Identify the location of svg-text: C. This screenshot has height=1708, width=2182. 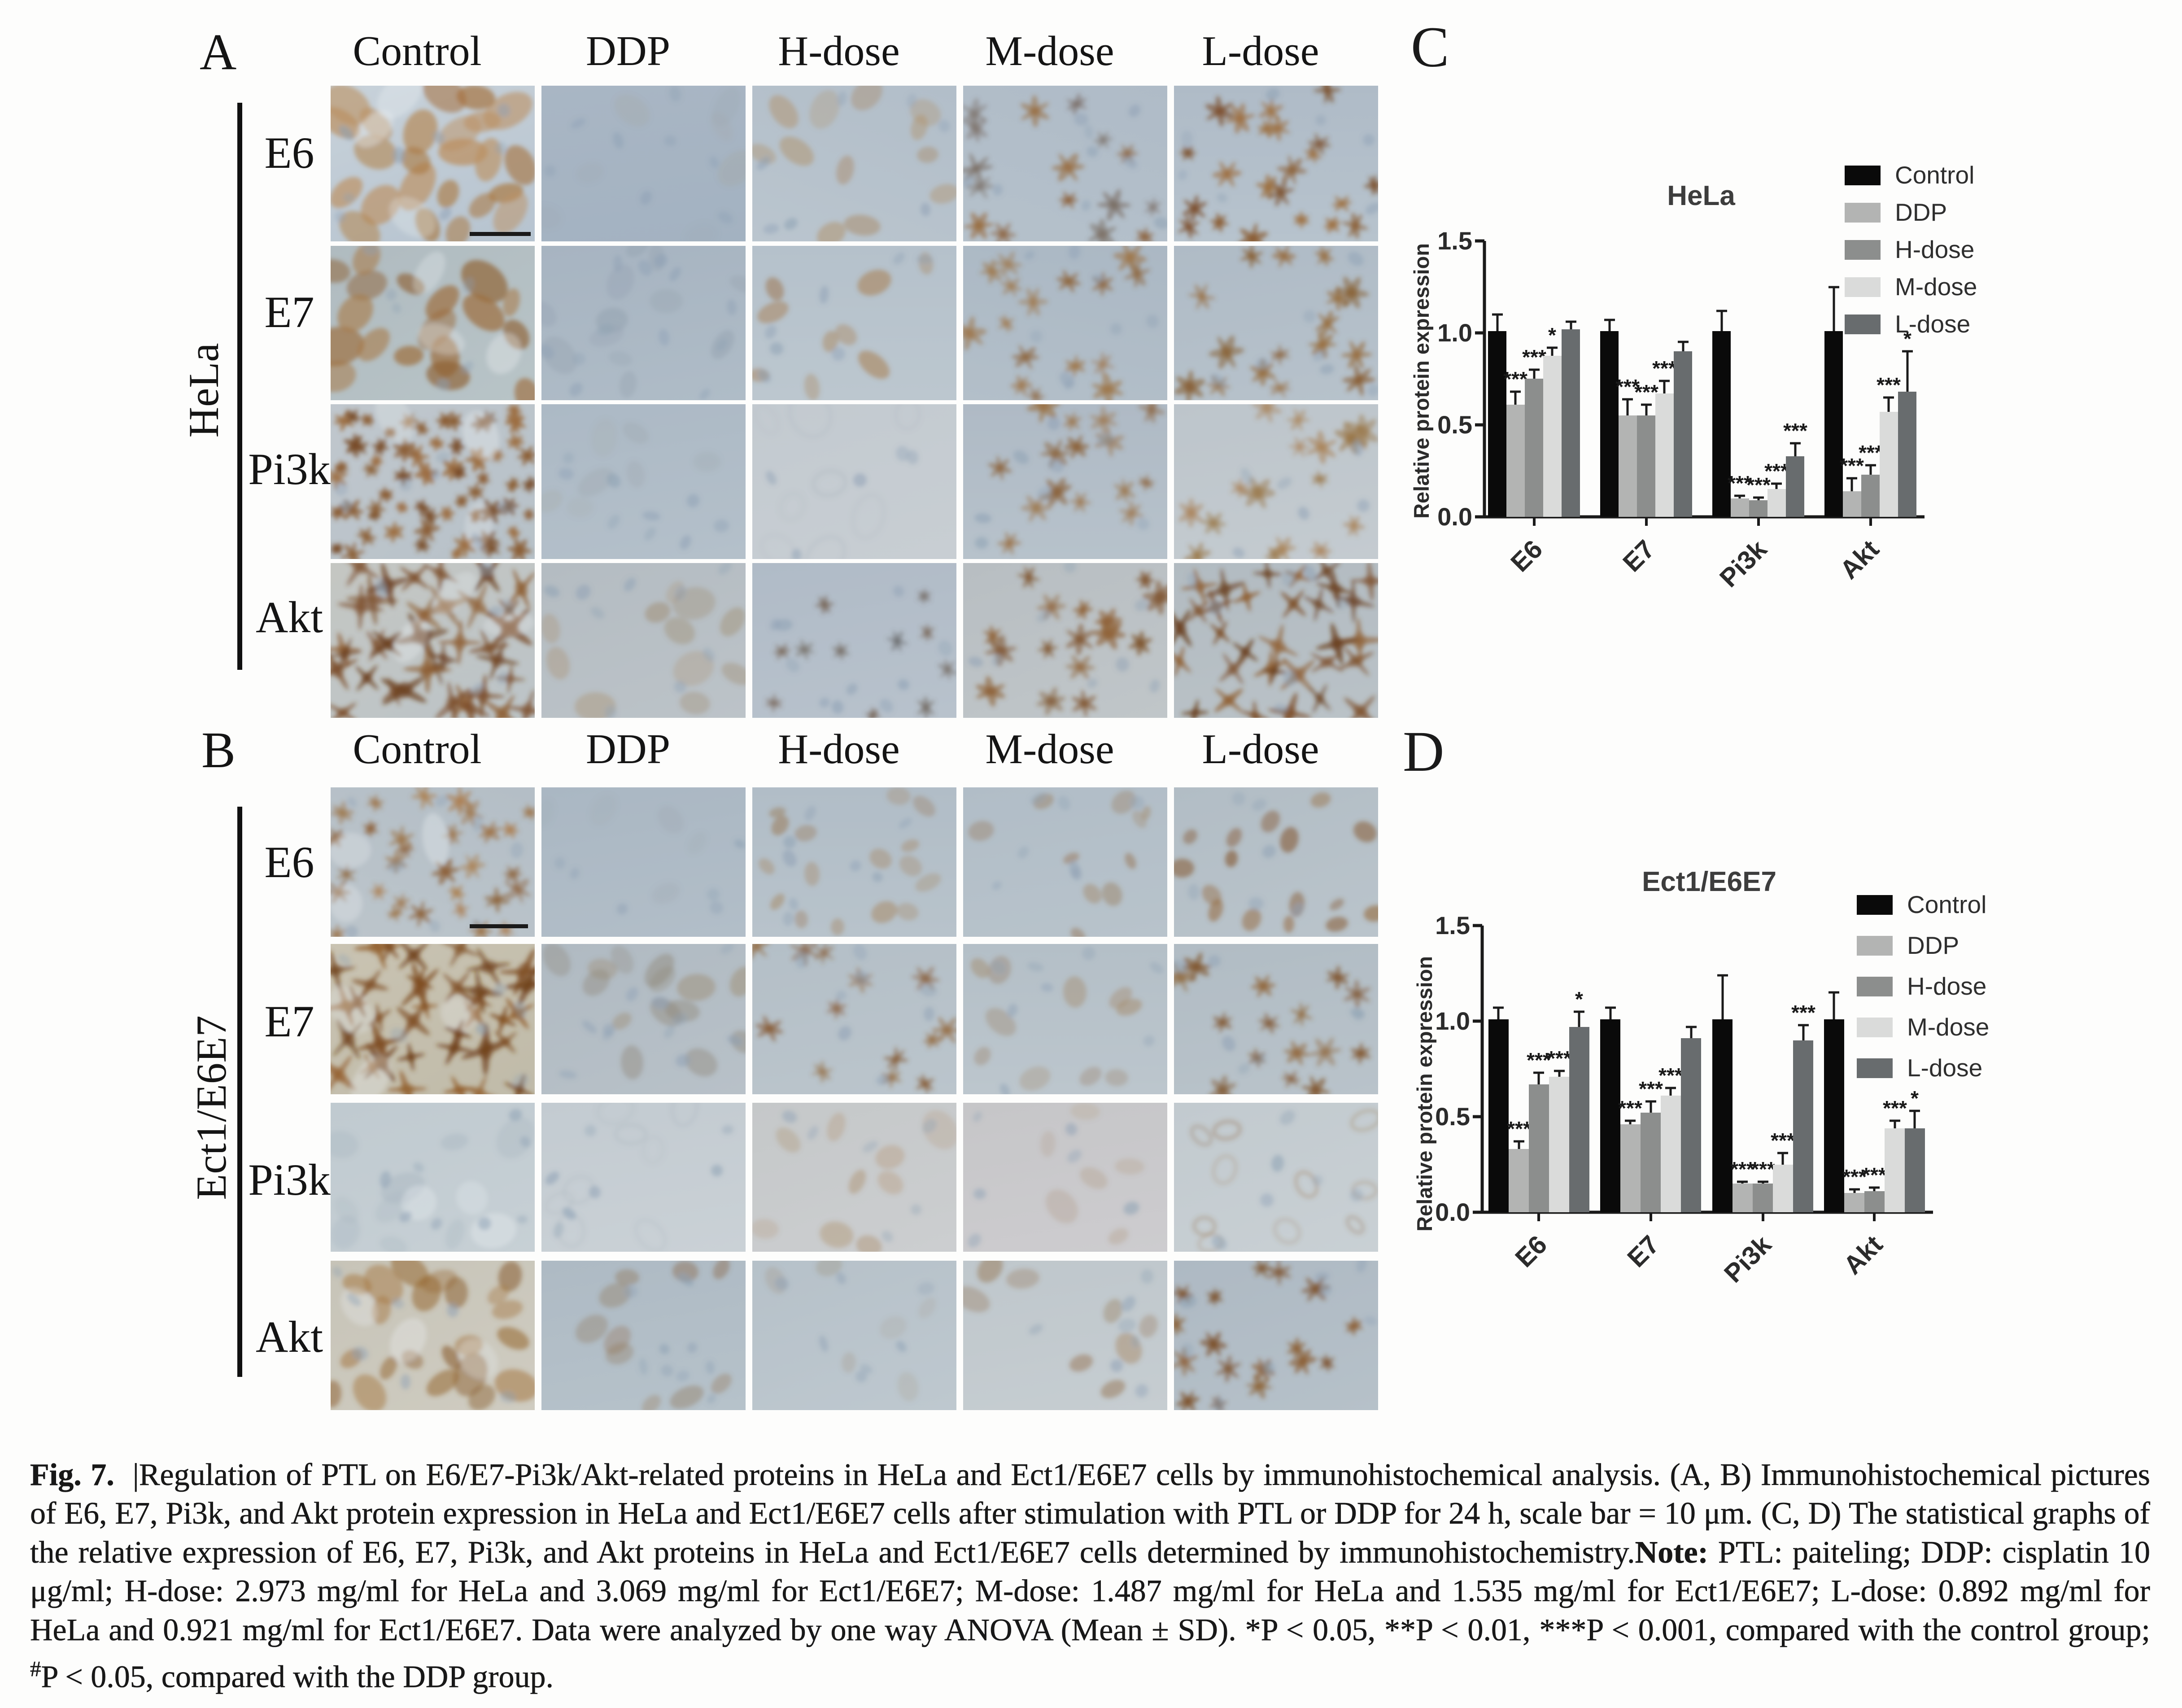
(1430, 47).